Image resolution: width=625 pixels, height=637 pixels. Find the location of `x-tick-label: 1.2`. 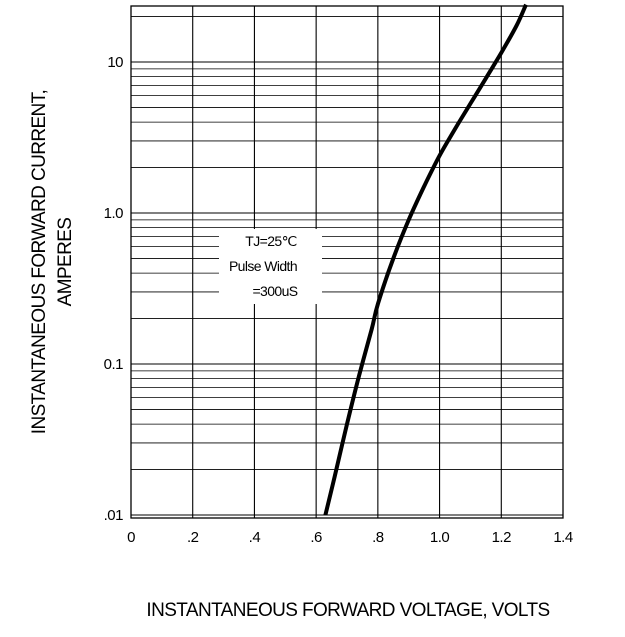

x-tick-label: 1.2 is located at coordinates (502, 537).